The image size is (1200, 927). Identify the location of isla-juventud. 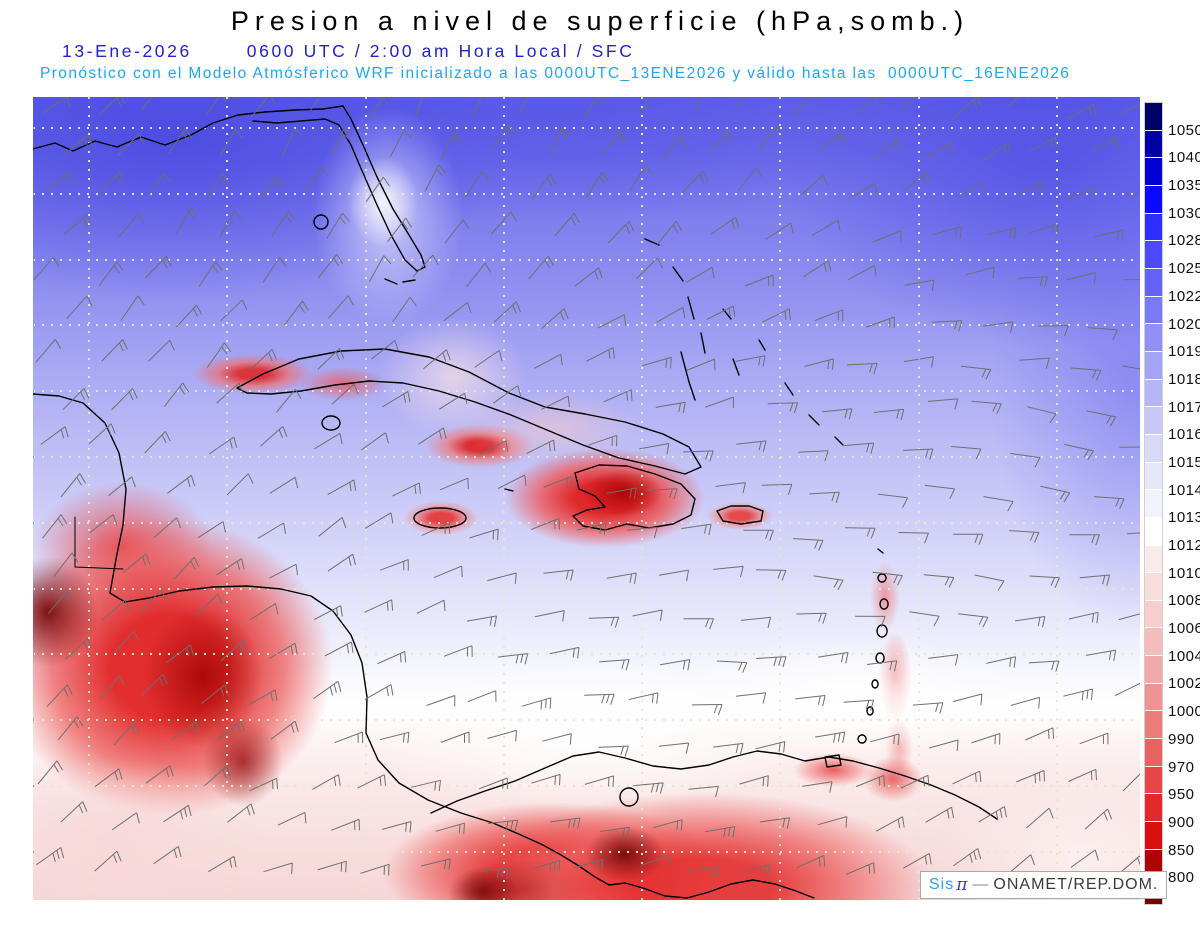
(331, 423).